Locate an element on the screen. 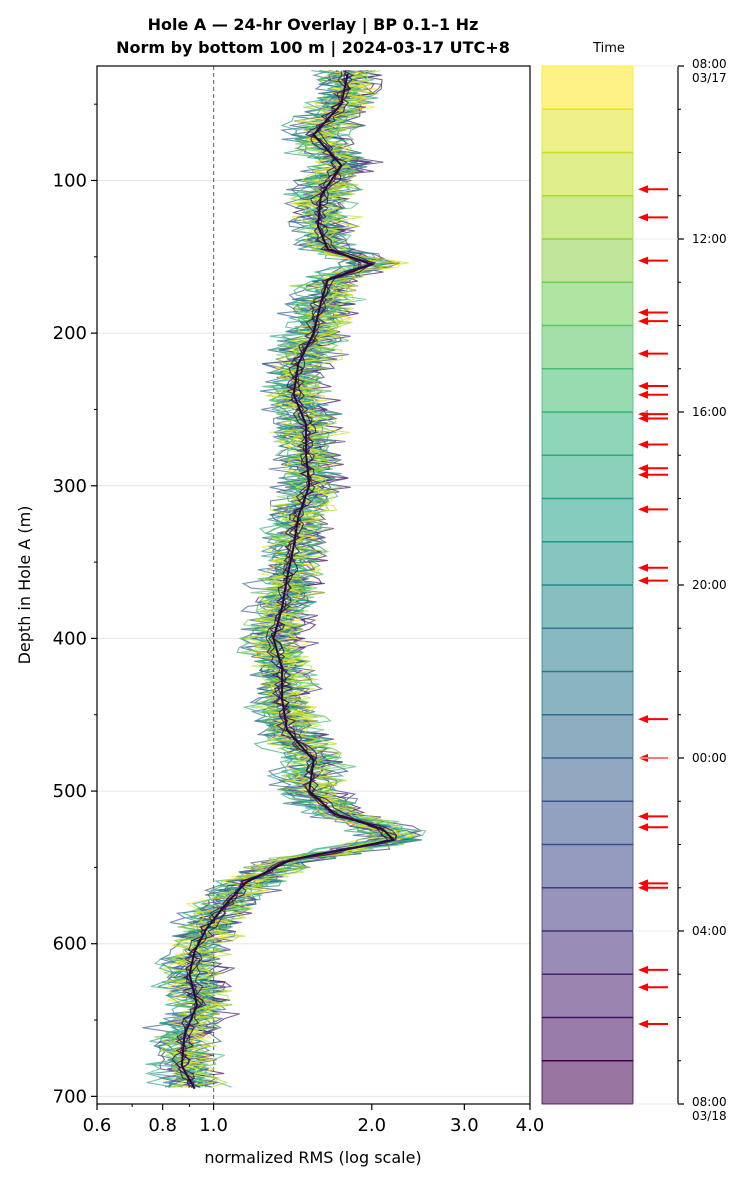 The width and height of the screenshot is (750, 1181). y-axis-label: Depth in Hole A (m) is located at coordinates (24, 585).